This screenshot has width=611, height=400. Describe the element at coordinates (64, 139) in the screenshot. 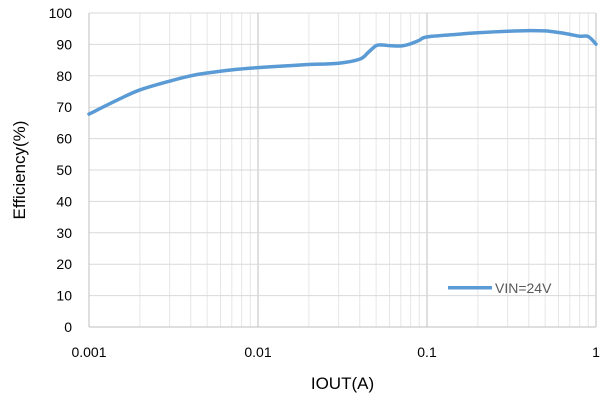

I see `y-tick-label: 60` at that location.